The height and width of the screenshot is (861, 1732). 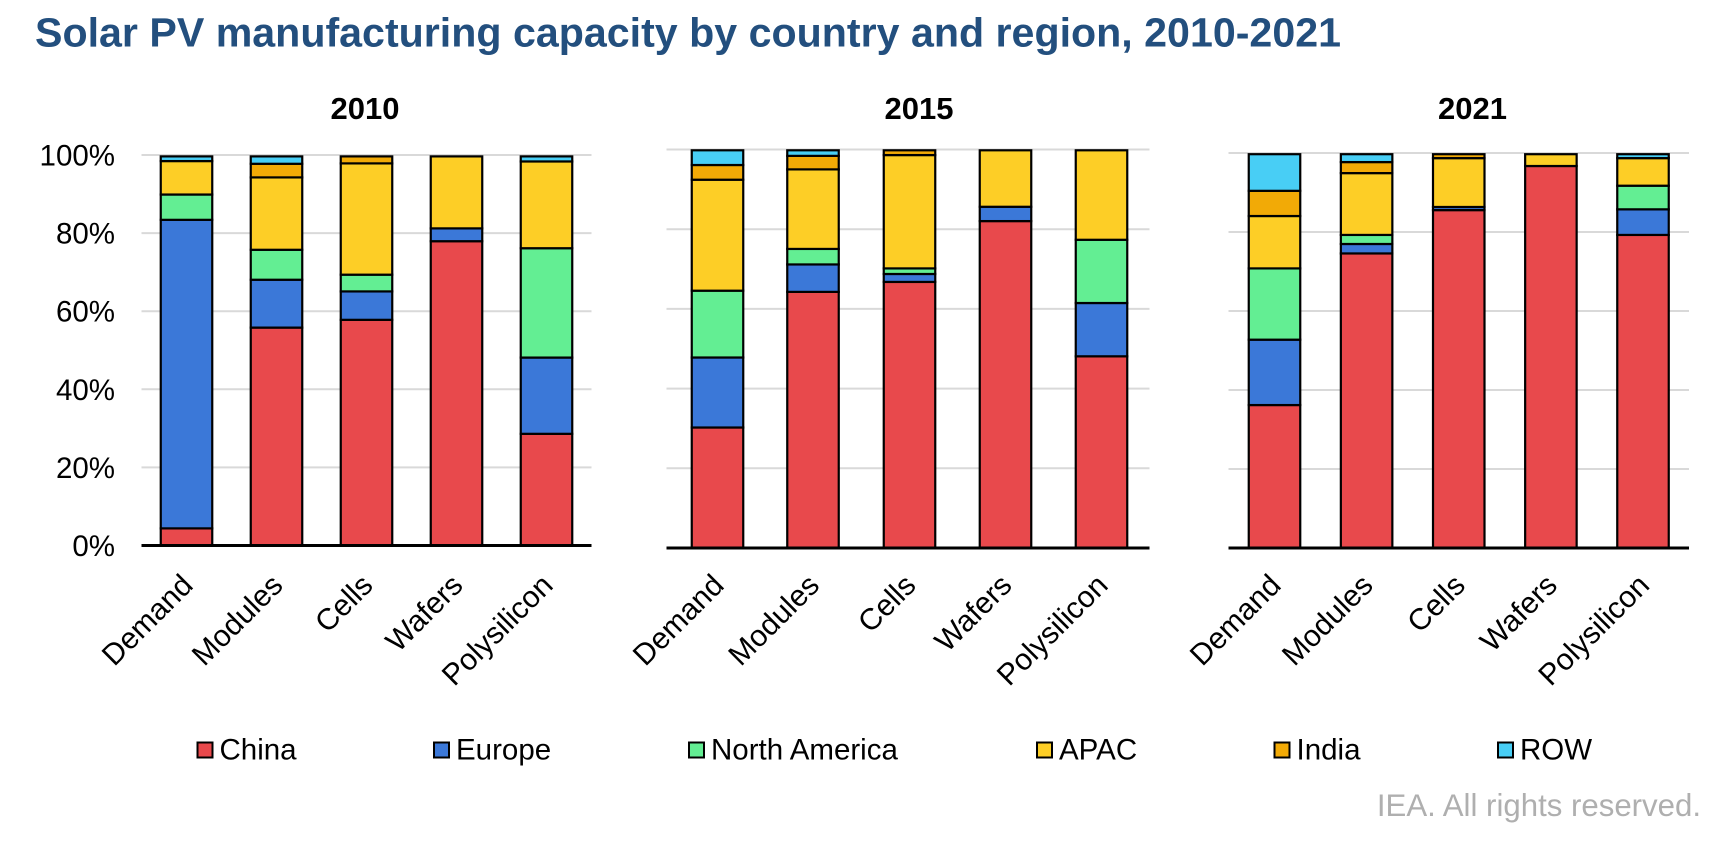 What do you see at coordinates (1098, 750) in the screenshot?
I see `svg-text: APAC` at bounding box center [1098, 750].